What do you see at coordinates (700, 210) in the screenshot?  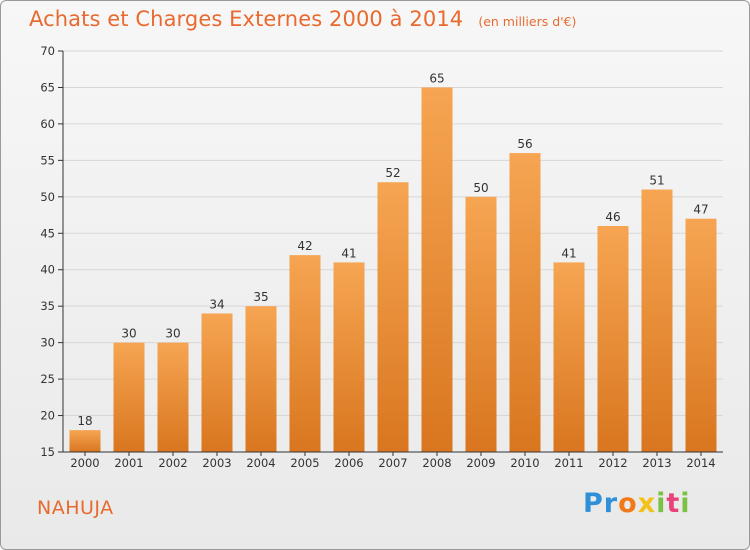 I see `data-label: 47` at bounding box center [700, 210].